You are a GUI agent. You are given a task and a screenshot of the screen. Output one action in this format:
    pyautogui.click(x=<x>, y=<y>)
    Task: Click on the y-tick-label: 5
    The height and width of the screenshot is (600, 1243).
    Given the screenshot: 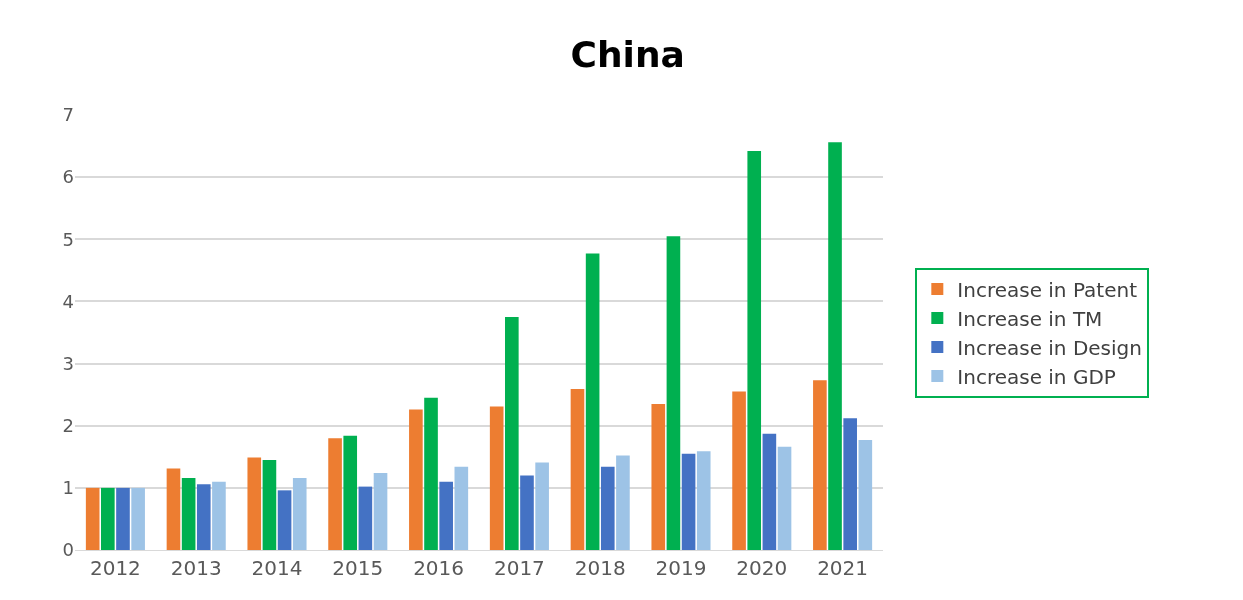 What is the action you would take?
    pyautogui.click(x=68, y=239)
    